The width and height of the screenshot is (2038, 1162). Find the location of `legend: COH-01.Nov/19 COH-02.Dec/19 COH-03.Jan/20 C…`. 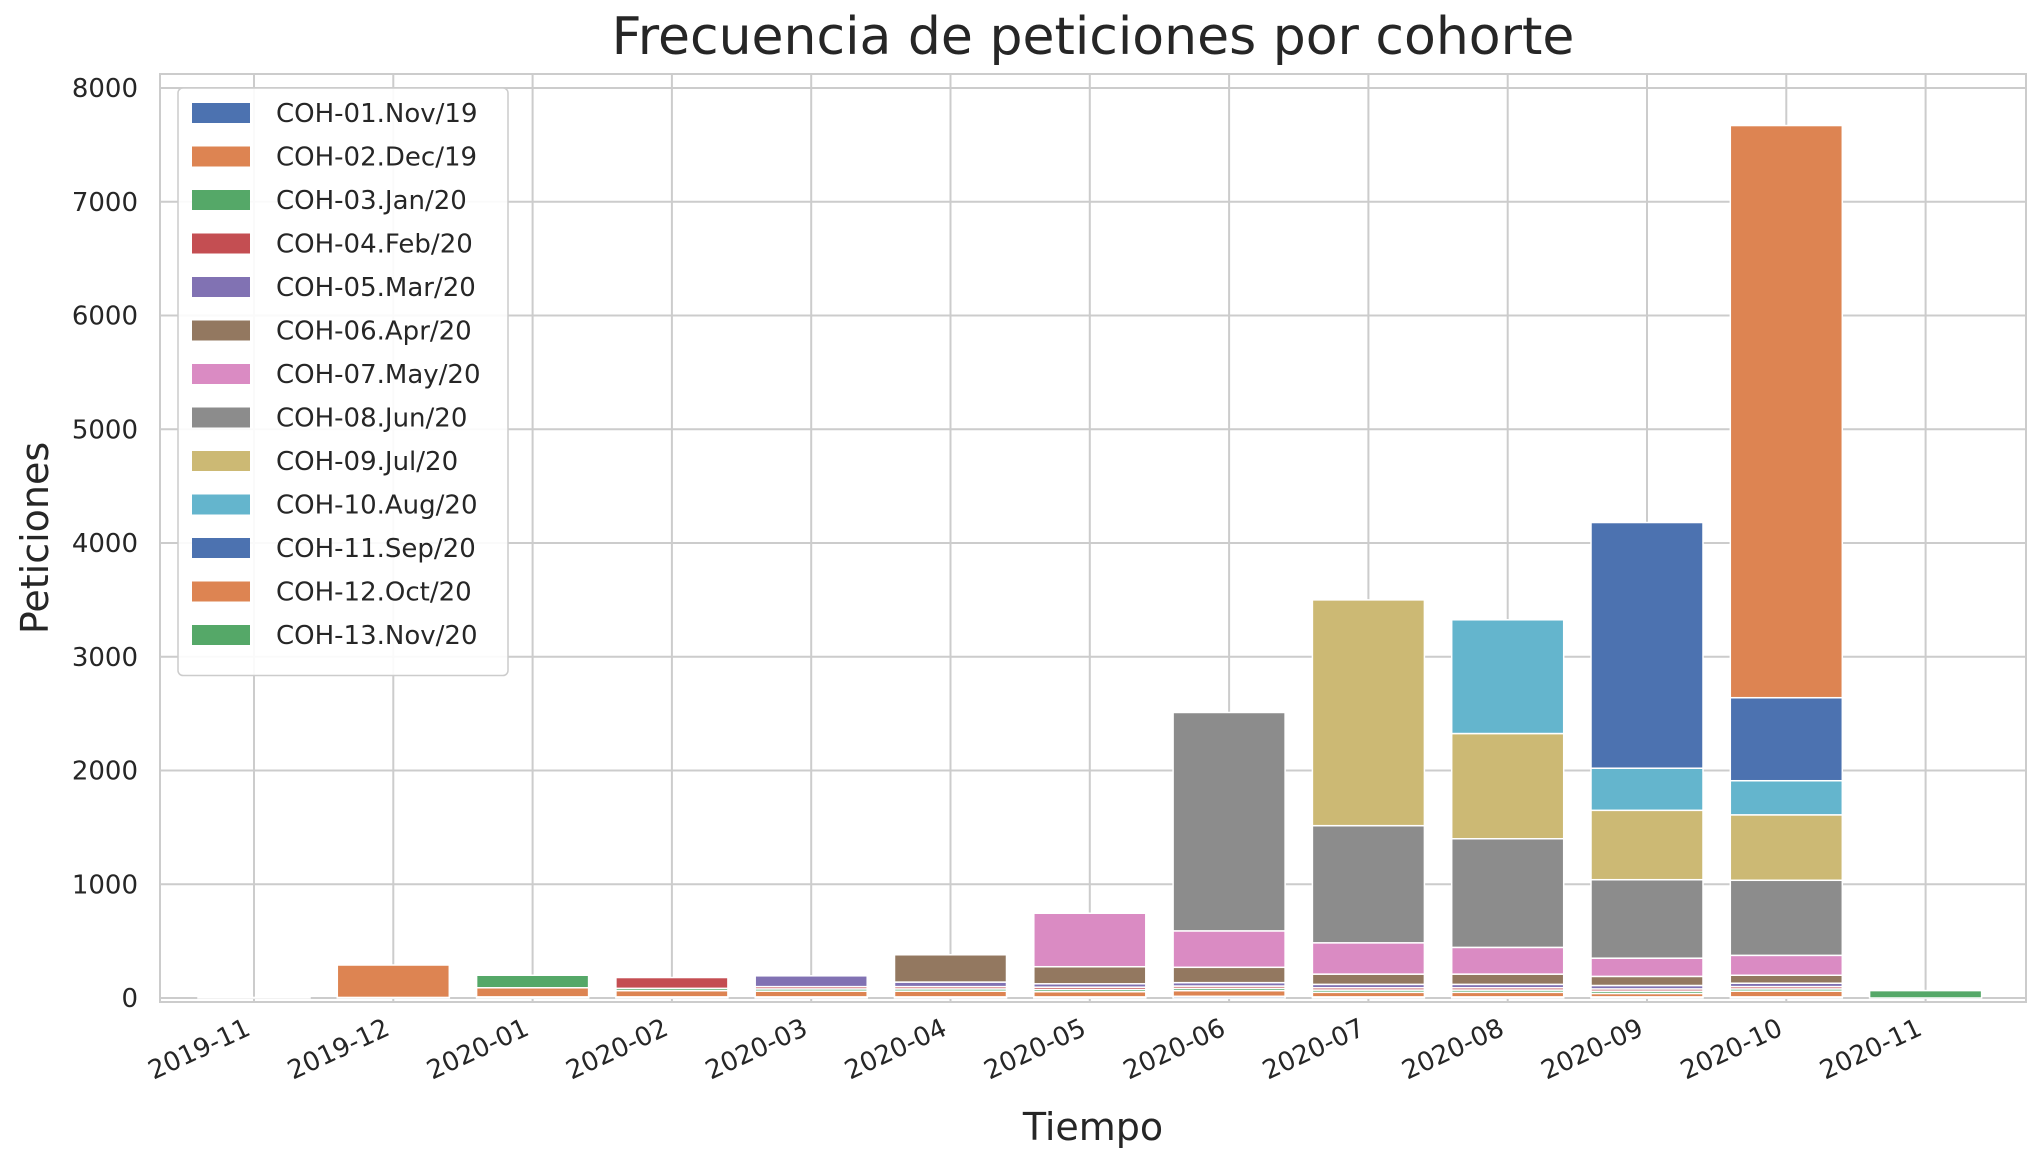

legend: COH-01.Nov/19 COH-02.Dec/19 COH-03.Jan/20 C… is located at coordinates (343, 382).